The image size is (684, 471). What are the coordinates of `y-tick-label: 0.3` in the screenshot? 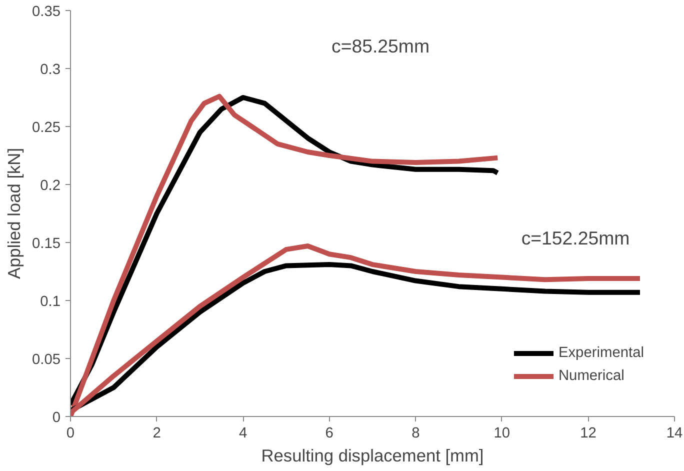 It's located at (50, 70).